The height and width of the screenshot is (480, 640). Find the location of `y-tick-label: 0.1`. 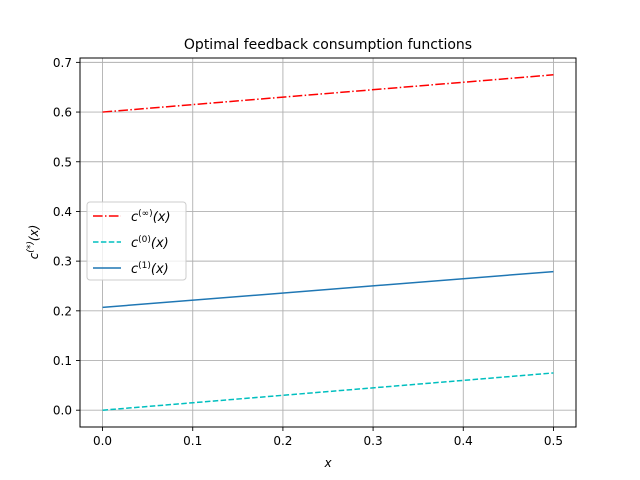

y-tick-label: 0.1 is located at coordinates (62, 361).